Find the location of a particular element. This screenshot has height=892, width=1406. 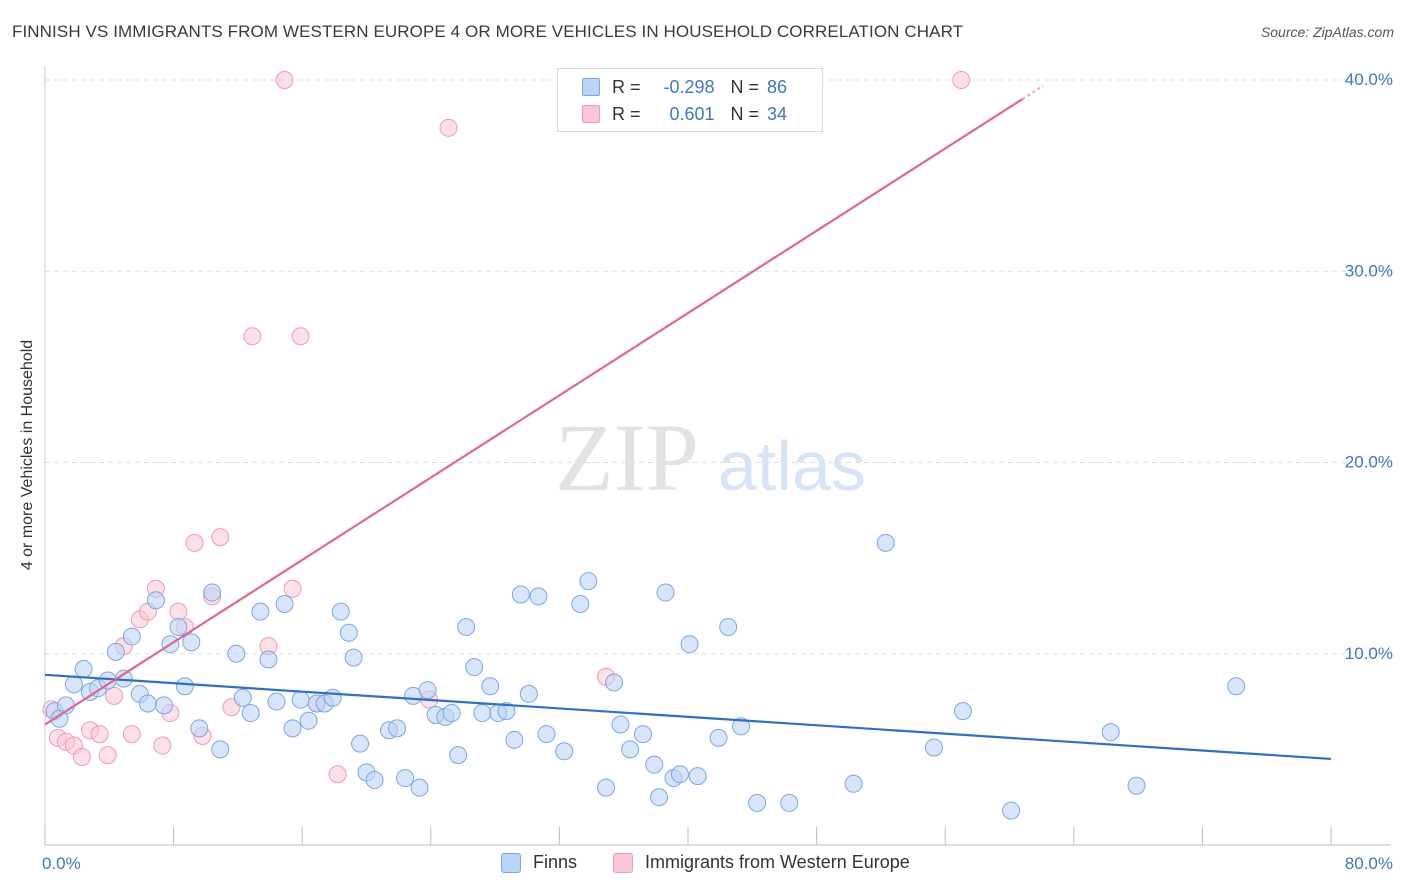

x-tick-label-min: 0.0% is located at coordinates (61, 863).